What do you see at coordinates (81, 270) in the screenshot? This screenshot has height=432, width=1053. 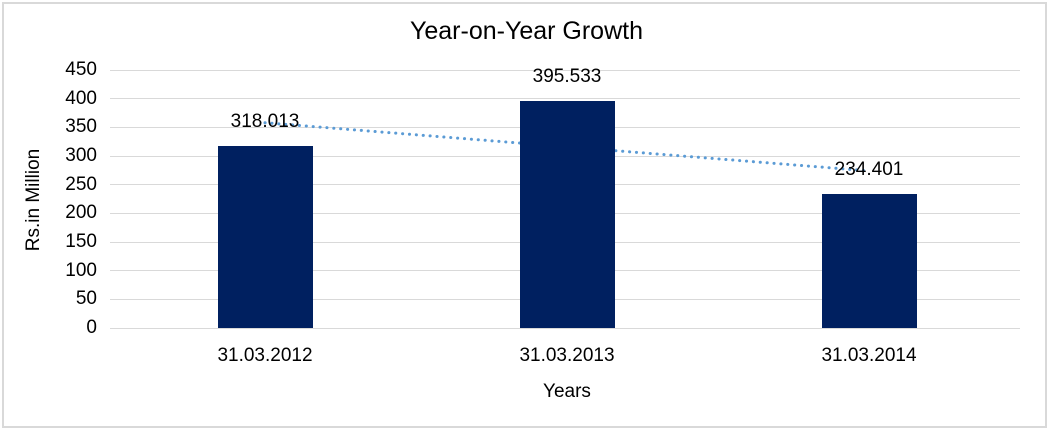 I see `y-tick-label-100: 100` at bounding box center [81, 270].